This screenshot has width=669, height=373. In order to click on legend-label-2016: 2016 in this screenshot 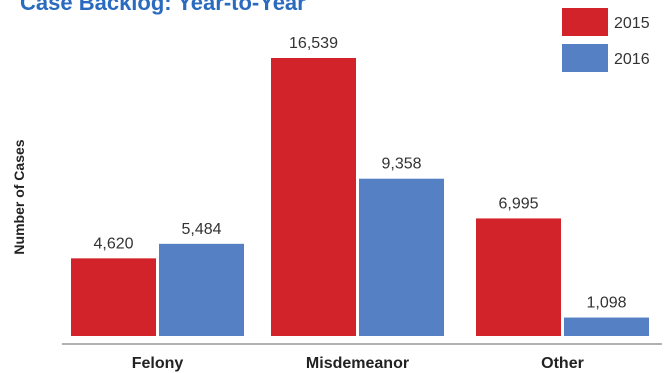, I will do `click(632, 59)`.